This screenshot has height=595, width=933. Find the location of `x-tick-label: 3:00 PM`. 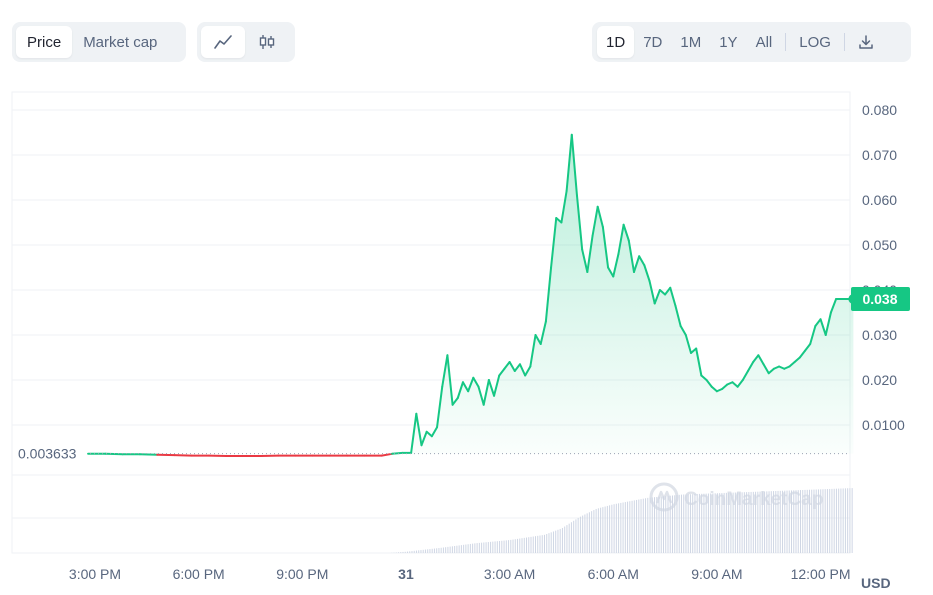

x-tick-label: 3:00 PM is located at coordinates (95, 574).